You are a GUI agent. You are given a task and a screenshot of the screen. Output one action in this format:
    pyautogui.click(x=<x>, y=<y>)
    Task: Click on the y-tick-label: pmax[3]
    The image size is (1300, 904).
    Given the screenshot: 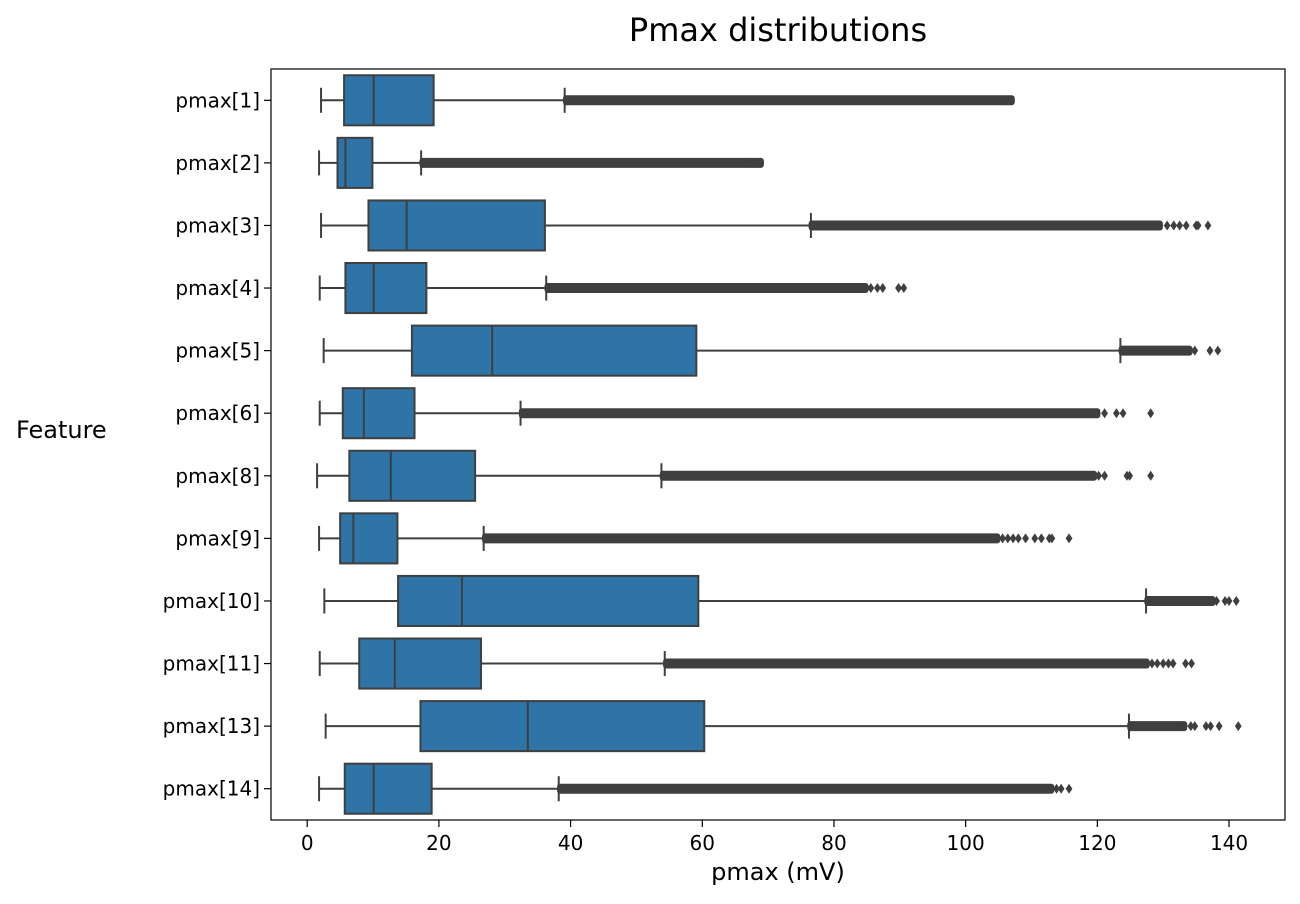 What is the action you would take?
    pyautogui.click(x=217, y=225)
    